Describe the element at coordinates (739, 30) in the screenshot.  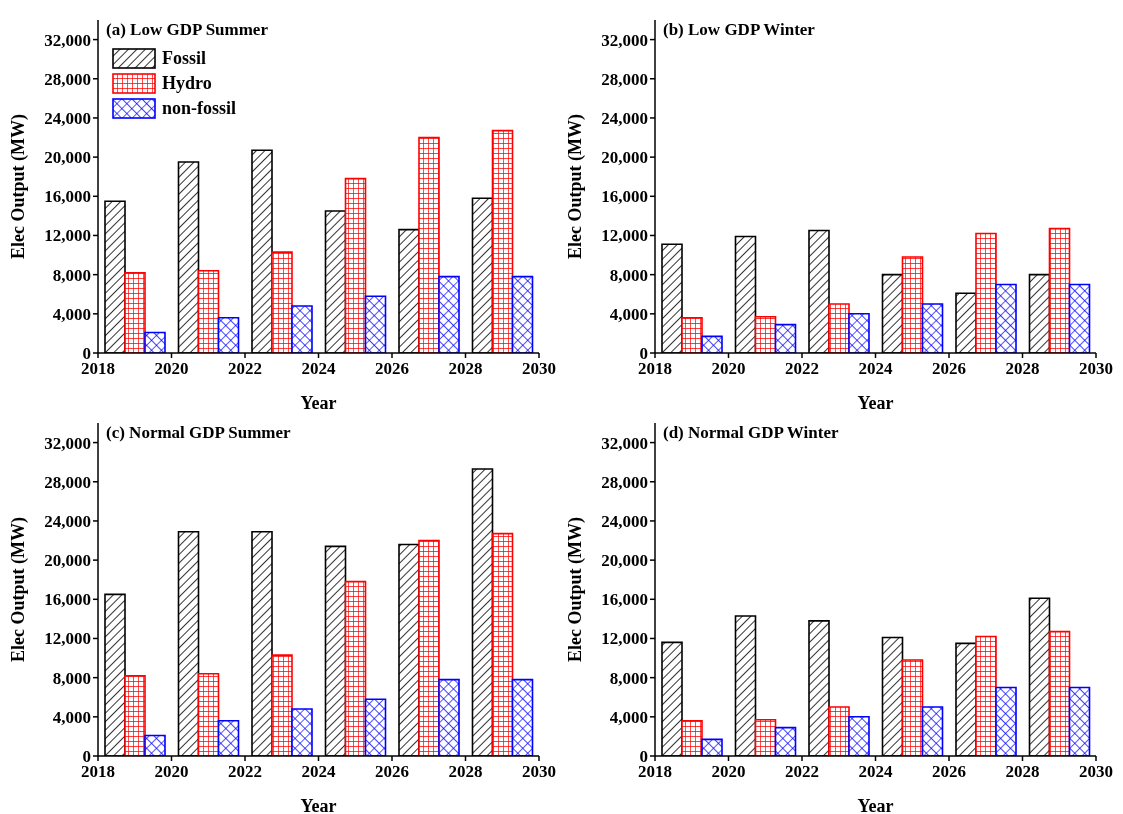
I see `chart-title: (b) Low GDP Winter` at that location.